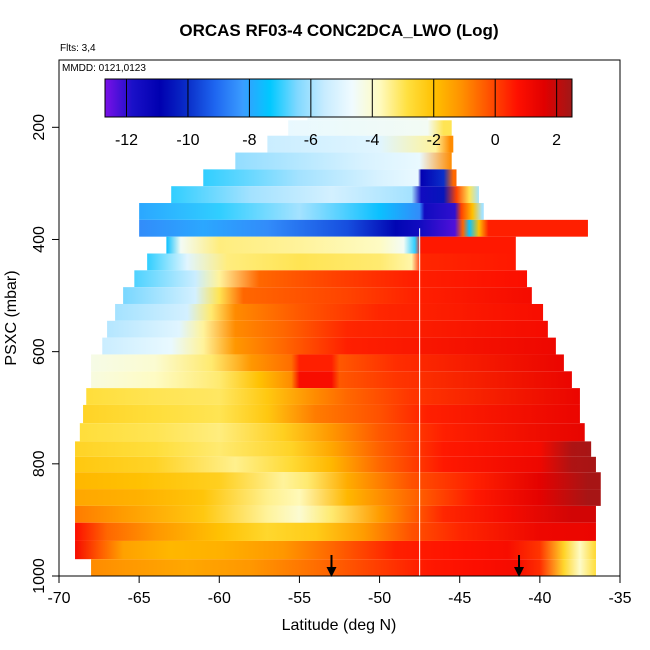  What do you see at coordinates (139, 598) in the screenshot?
I see `x-tick-label: -65` at bounding box center [139, 598].